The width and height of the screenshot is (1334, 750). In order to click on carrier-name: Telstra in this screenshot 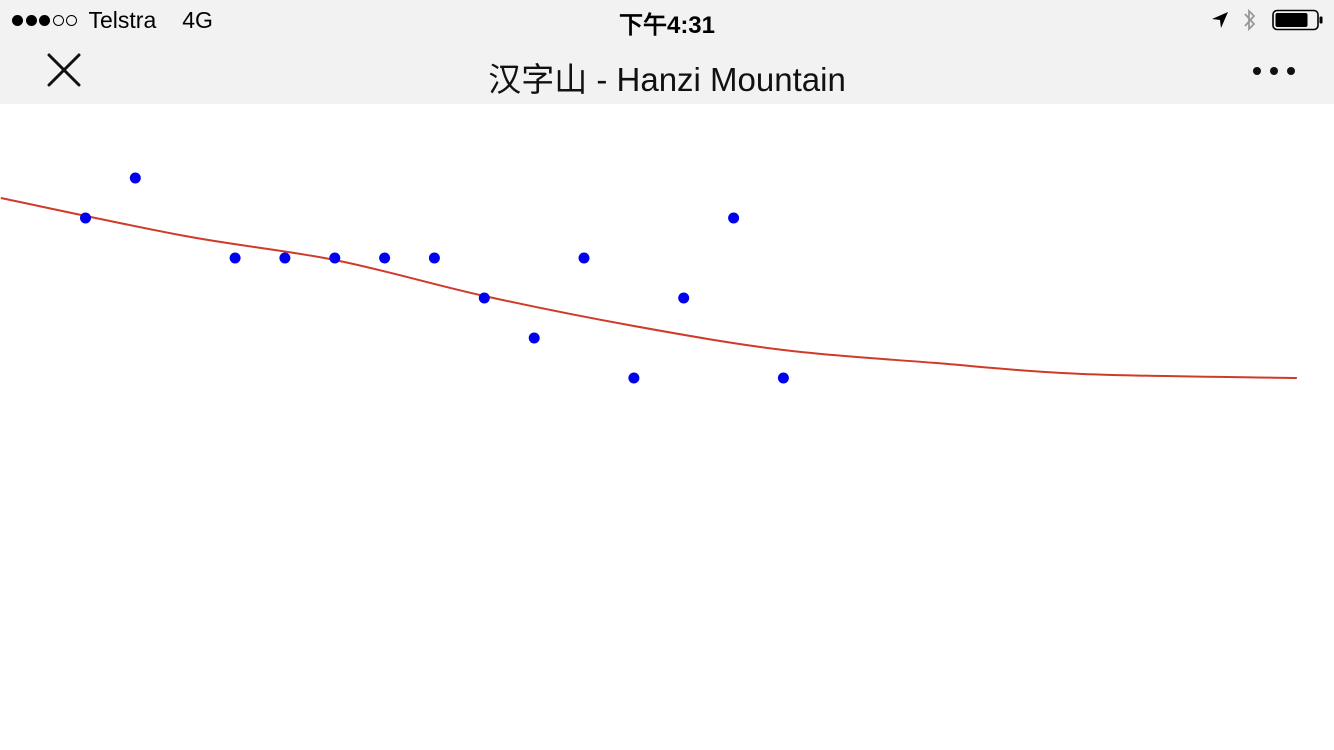, I will do `click(122, 19)`.